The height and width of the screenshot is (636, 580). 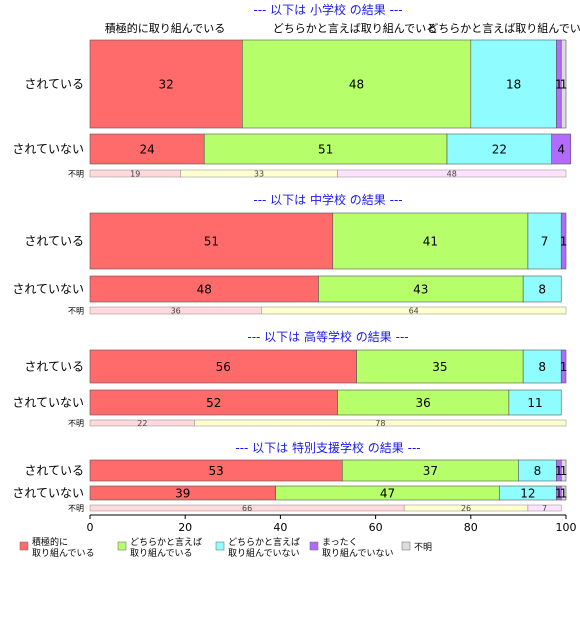 What do you see at coordinates (566, 527) in the screenshot?
I see `x-tick-label: 100` at bounding box center [566, 527].